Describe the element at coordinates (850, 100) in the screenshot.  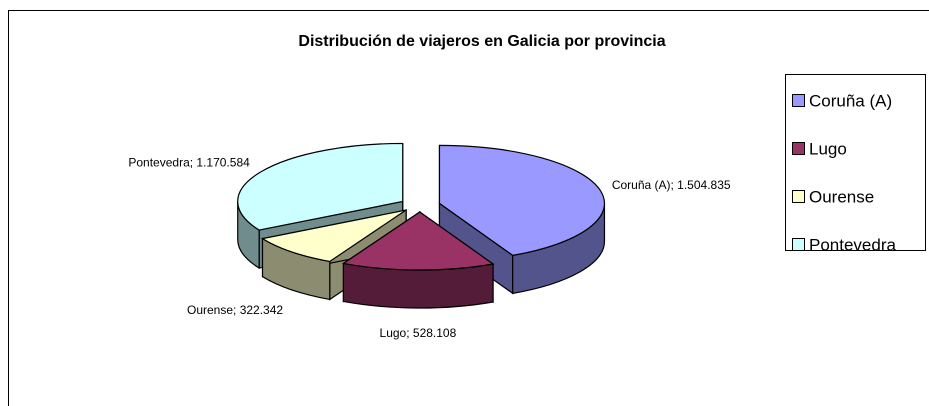
I see `legend-label: Coruña (A)` at that location.